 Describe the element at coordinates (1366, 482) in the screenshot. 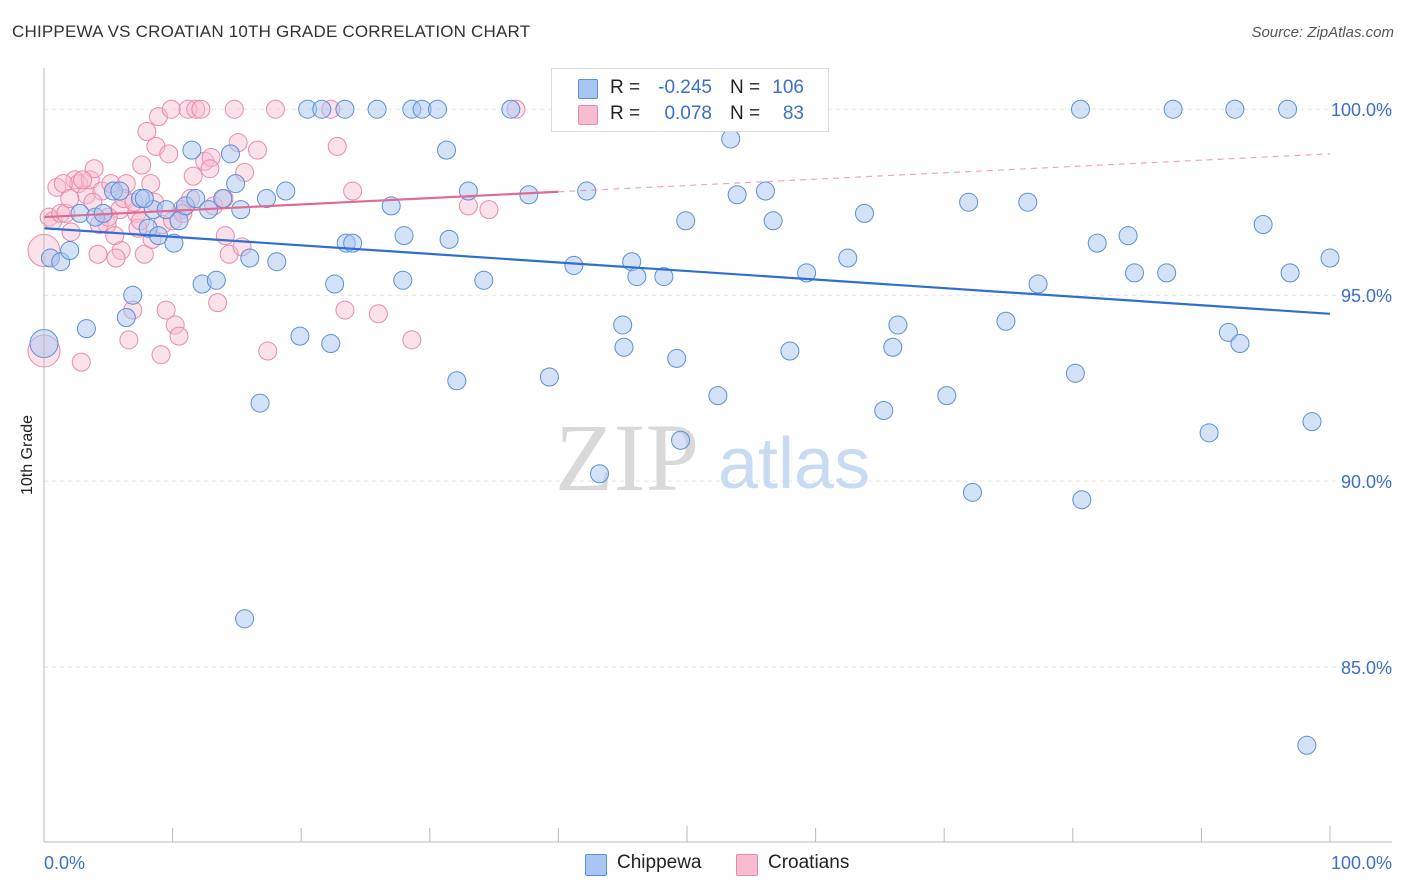

I see `y-tick-label: 90.0%` at that location.